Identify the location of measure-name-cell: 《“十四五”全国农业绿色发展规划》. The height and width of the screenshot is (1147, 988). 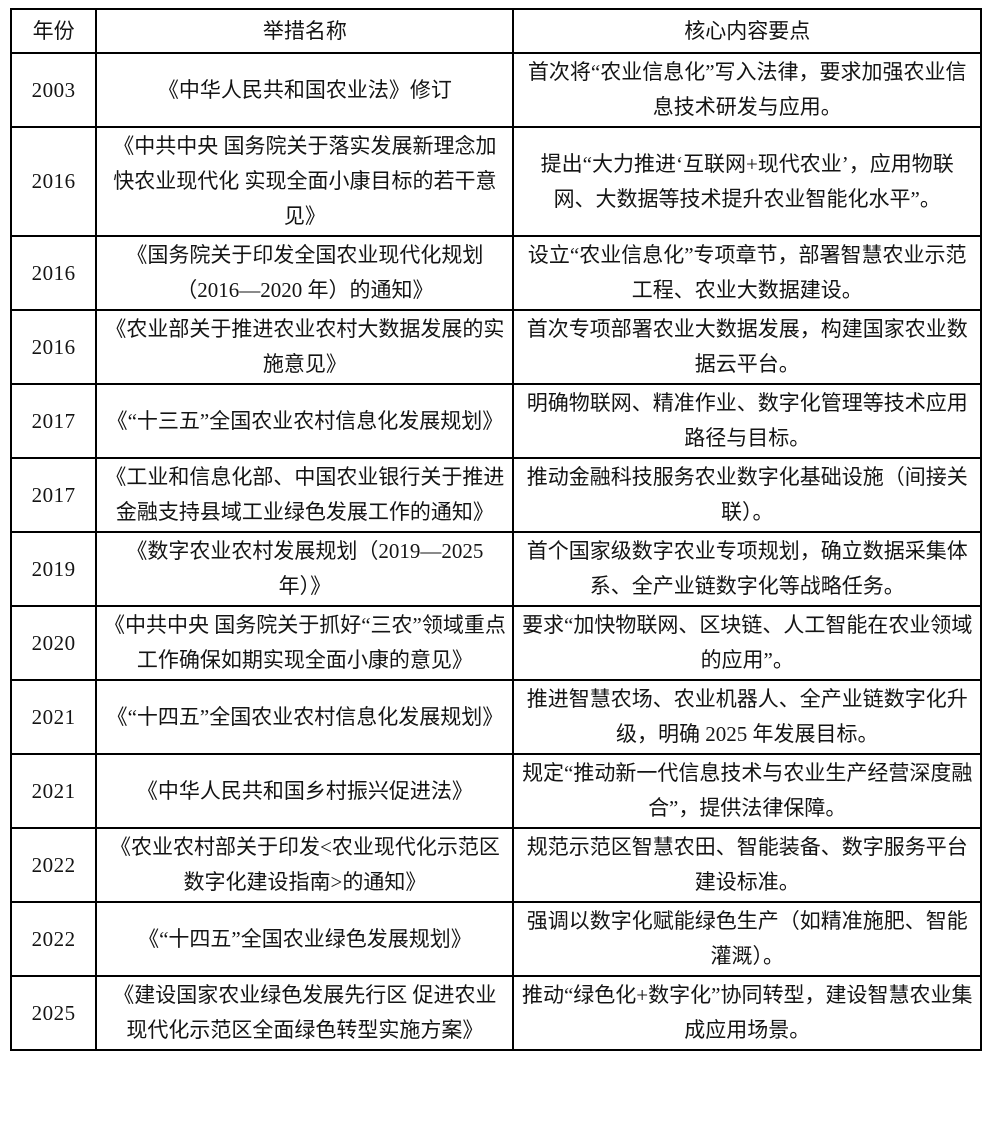
(305, 939).